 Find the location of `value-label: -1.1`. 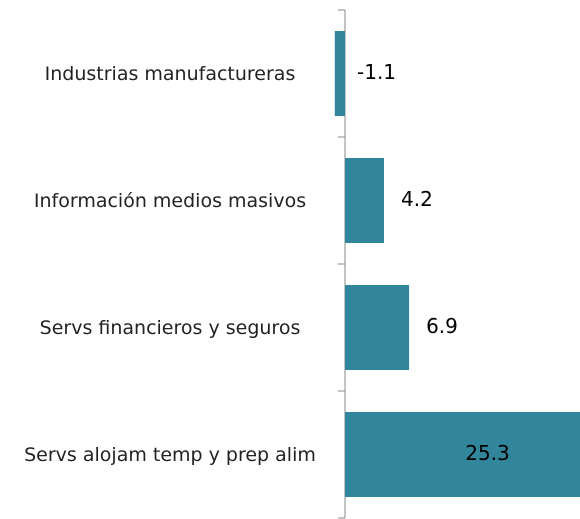

value-label: -1.1 is located at coordinates (376, 72).